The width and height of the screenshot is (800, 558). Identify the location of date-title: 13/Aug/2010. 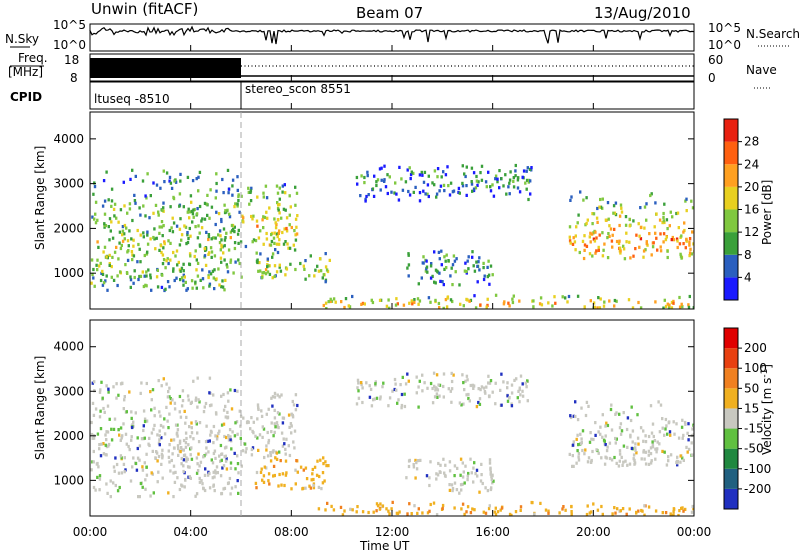
(642, 13).